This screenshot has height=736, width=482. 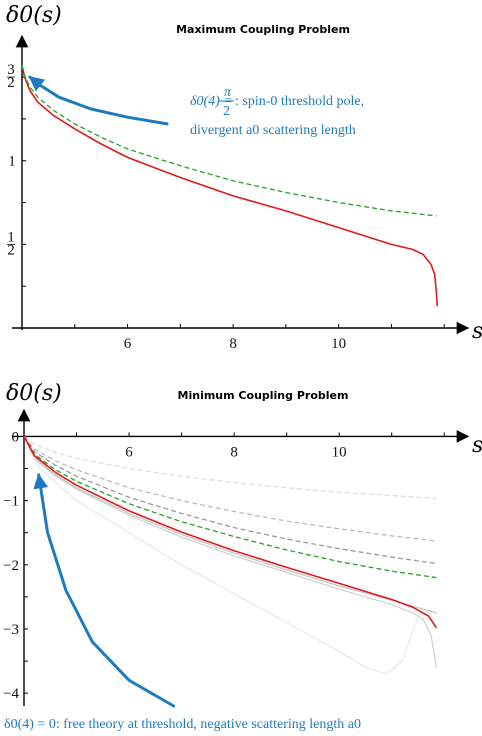 I want to click on bottom-y-axis-label: δ0(s), so click(x=34, y=393).